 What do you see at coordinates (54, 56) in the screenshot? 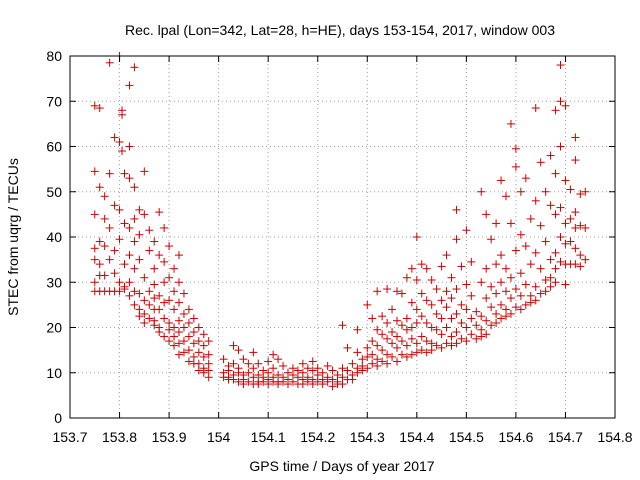
I see `y-tick-label: 80` at bounding box center [54, 56].